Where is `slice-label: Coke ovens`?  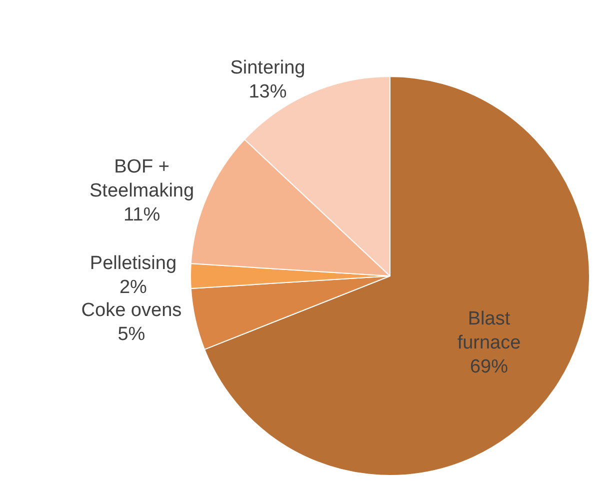 slice-label: Coke ovens is located at coordinates (131, 310).